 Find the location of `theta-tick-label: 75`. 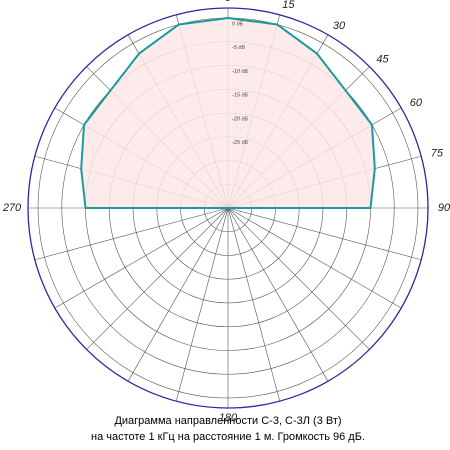

theta-tick-label: 75 is located at coordinates (437, 154).